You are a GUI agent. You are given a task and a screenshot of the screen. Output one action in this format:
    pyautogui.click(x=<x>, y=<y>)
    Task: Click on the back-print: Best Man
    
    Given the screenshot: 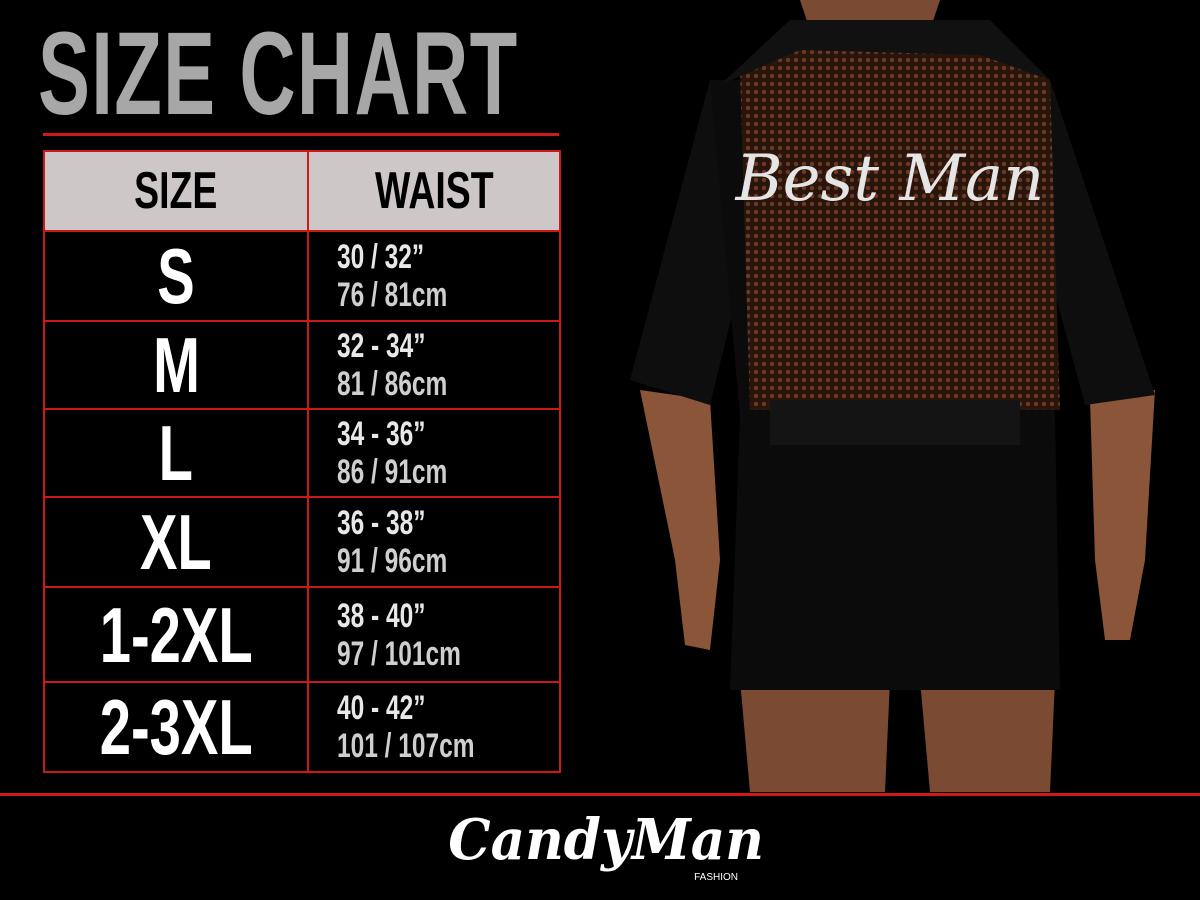 What is the action you would take?
    pyautogui.click(x=890, y=179)
    